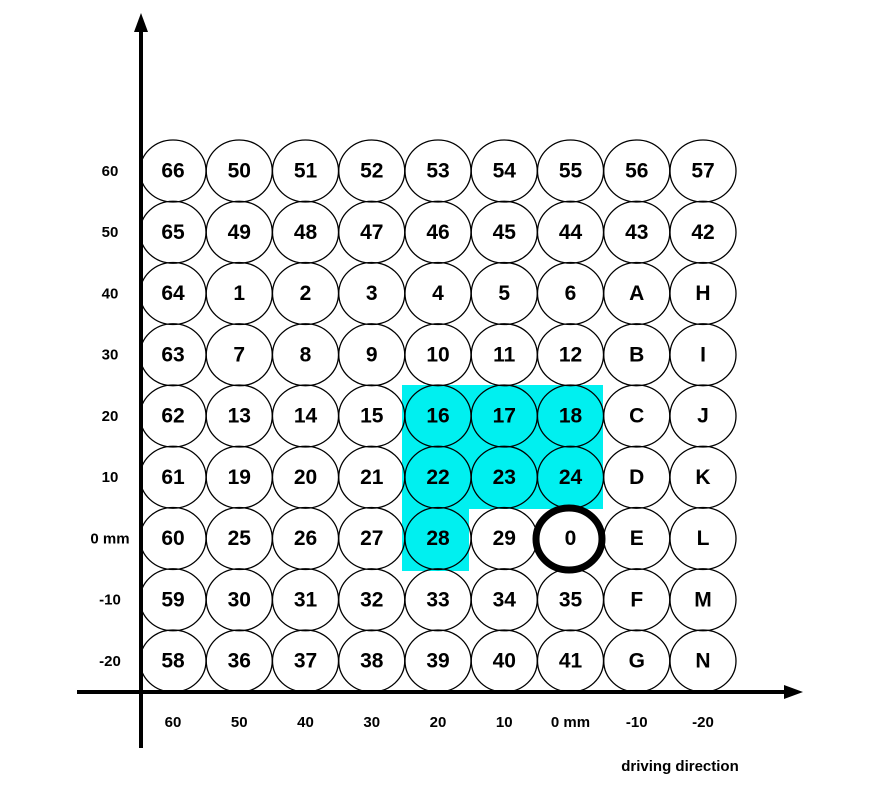 This screenshot has width=880, height=810. Describe the element at coordinates (172, 599) in the screenshot. I see `cell-label: 59` at that location.